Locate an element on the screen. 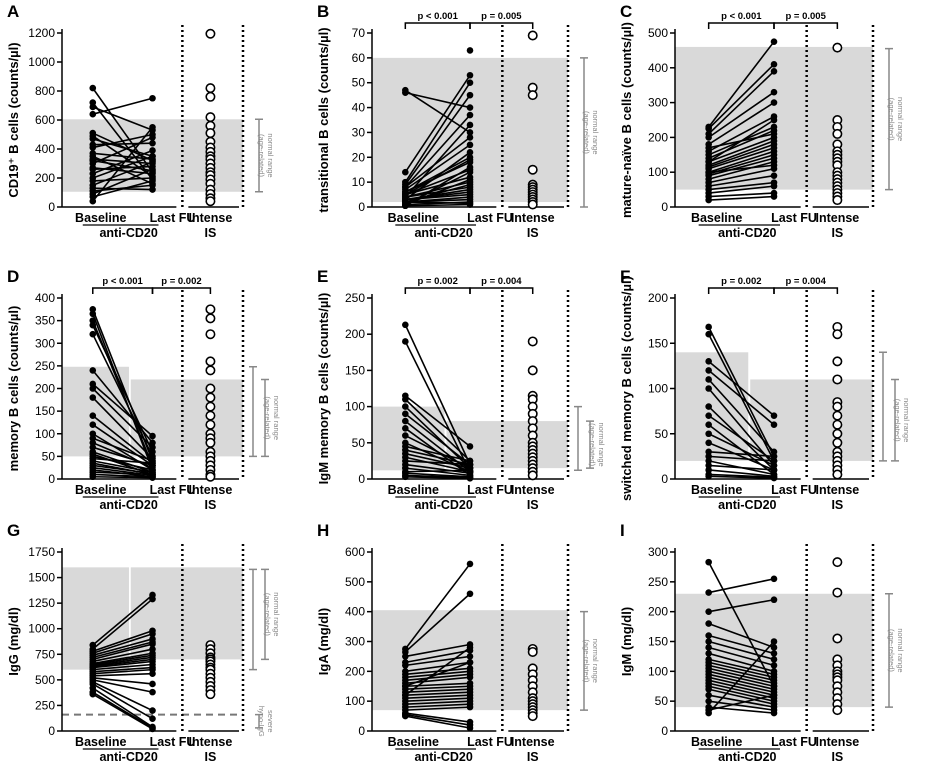 The image size is (942, 768). y-tick-label: 40 is located at coordinates (359, 108).